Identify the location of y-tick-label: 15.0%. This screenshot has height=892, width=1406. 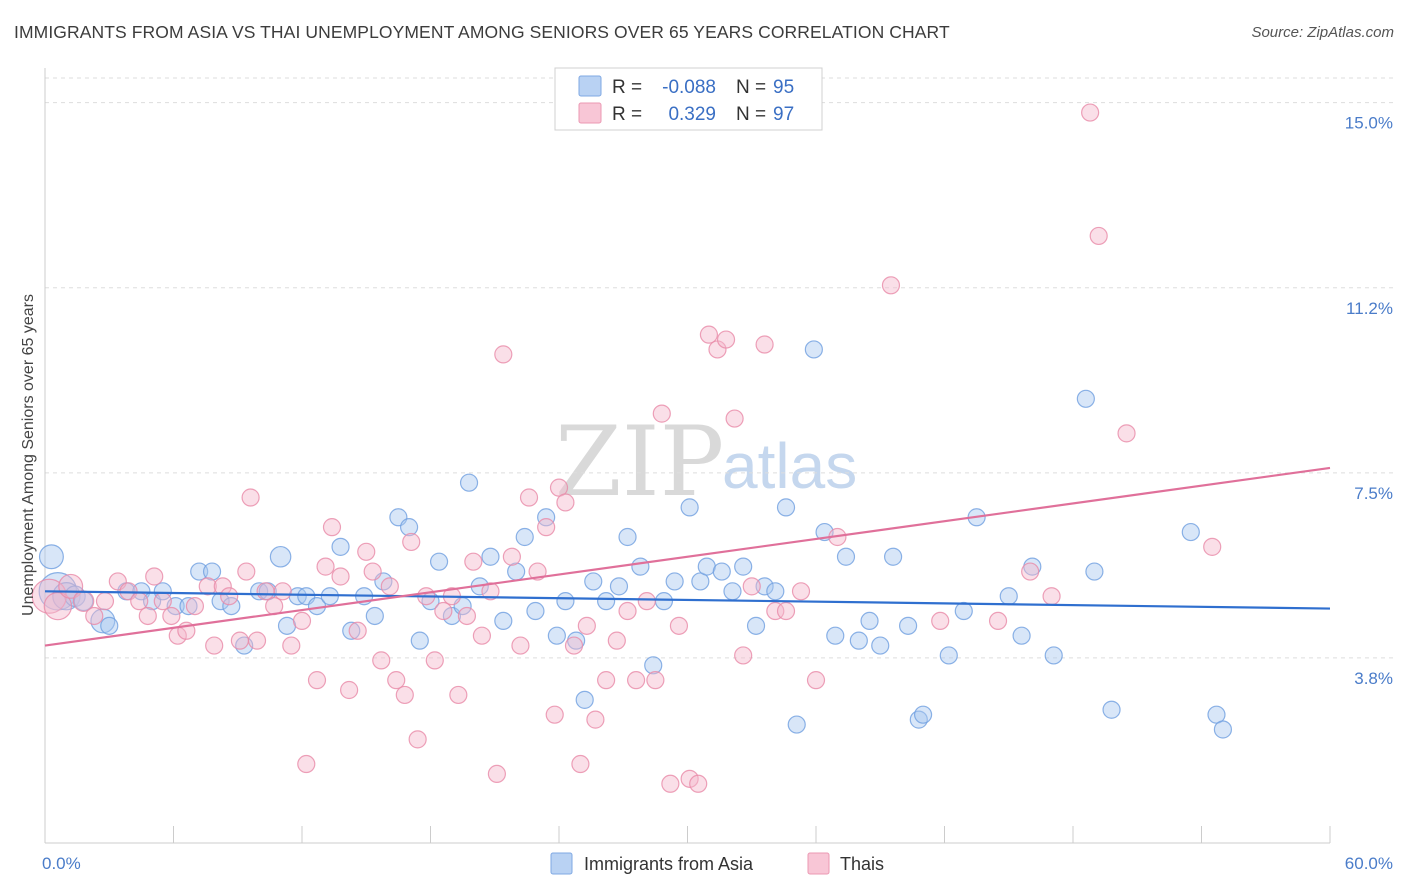
(1369, 123).